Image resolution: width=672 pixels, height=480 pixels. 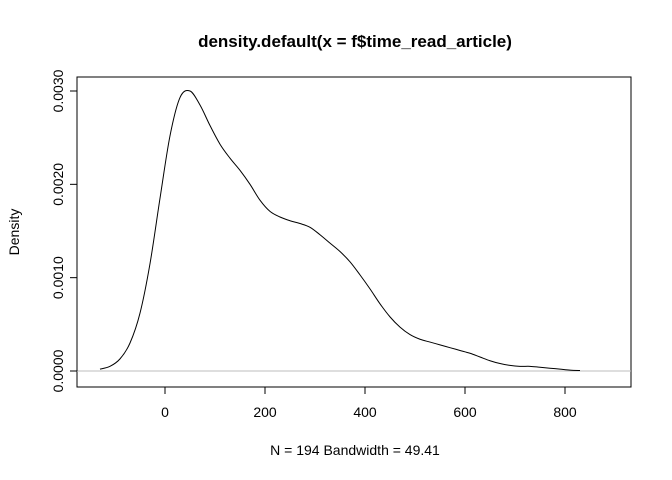 I want to click on x-axis: 0 200 400 600 800, so click(x=369, y=403).